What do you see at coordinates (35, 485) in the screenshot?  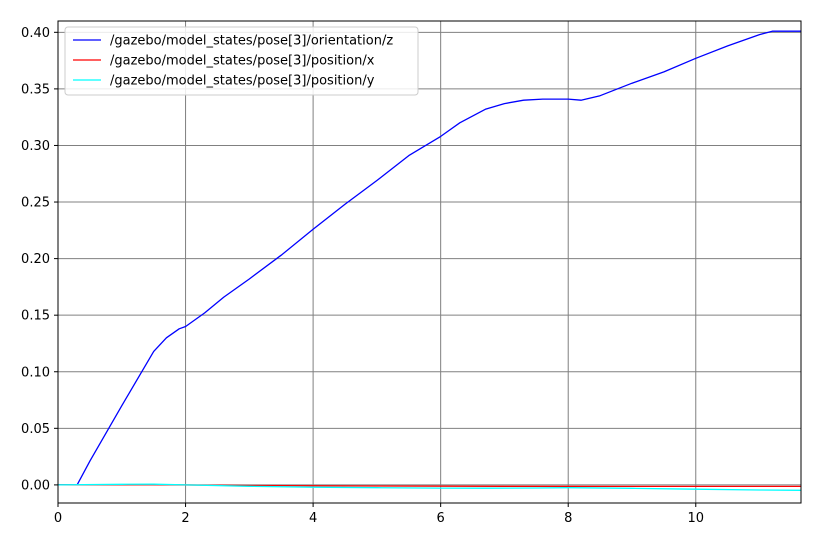 I see `y-tick-label: 0.00` at bounding box center [35, 485].